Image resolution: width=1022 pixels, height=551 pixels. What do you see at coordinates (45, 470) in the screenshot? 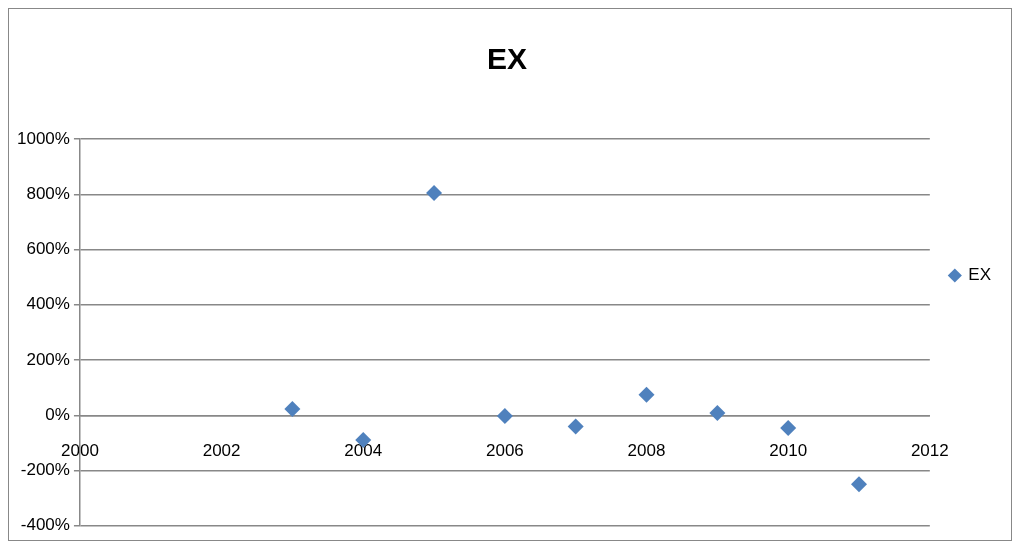
I see `y-tick-label: -200%` at bounding box center [45, 470].